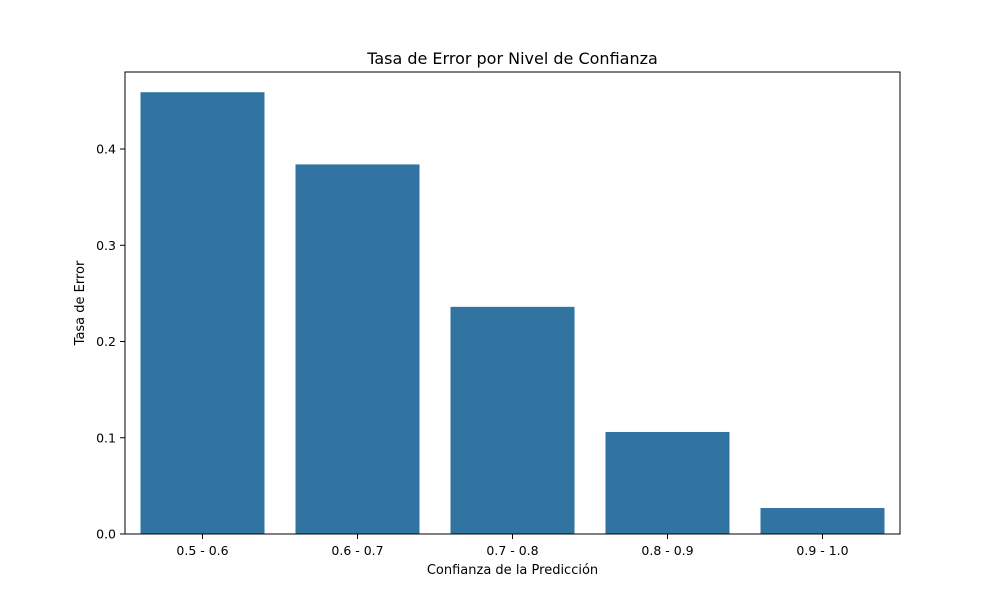  I want to click on y-tick-label: 0.4, so click(106, 149).